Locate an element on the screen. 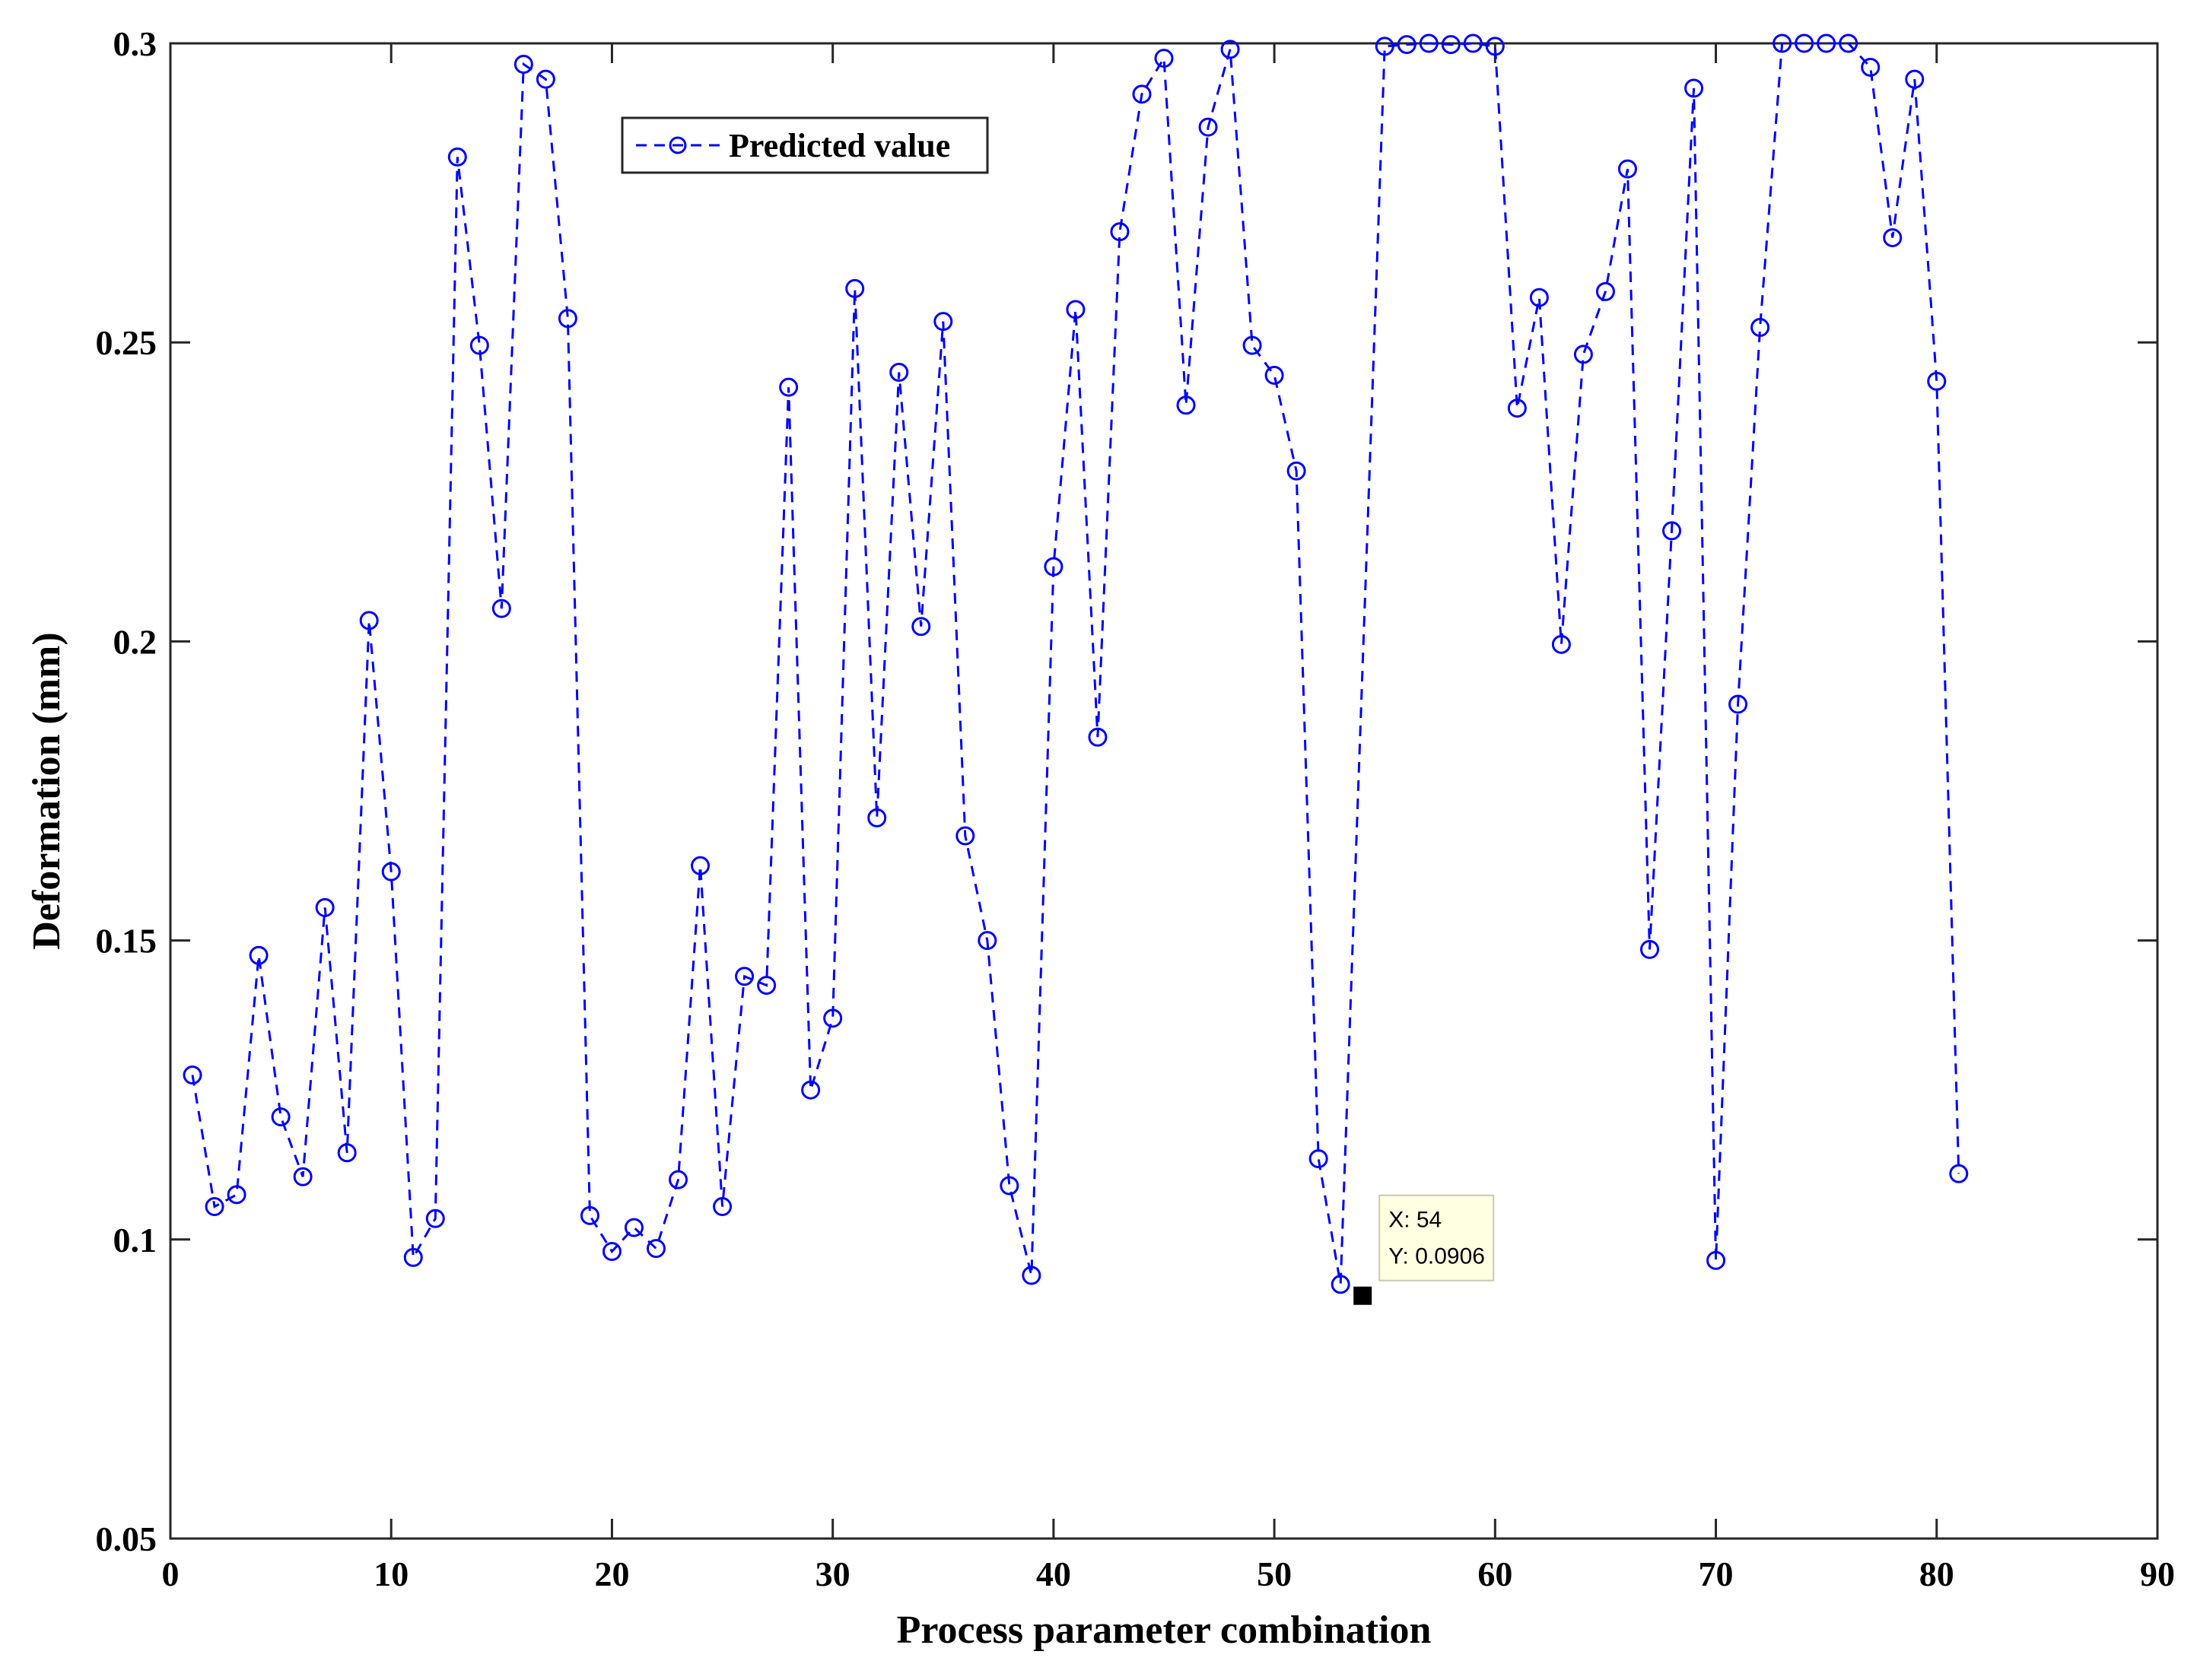 This screenshot has width=2197, height=1680. y-tick-label: 0.15 is located at coordinates (126, 941).